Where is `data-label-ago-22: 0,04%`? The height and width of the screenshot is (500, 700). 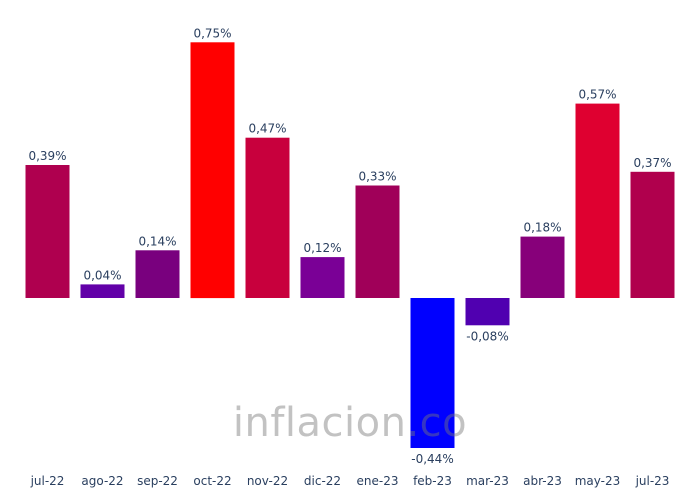
data-label-ago-22: 0,04% is located at coordinates (102, 275).